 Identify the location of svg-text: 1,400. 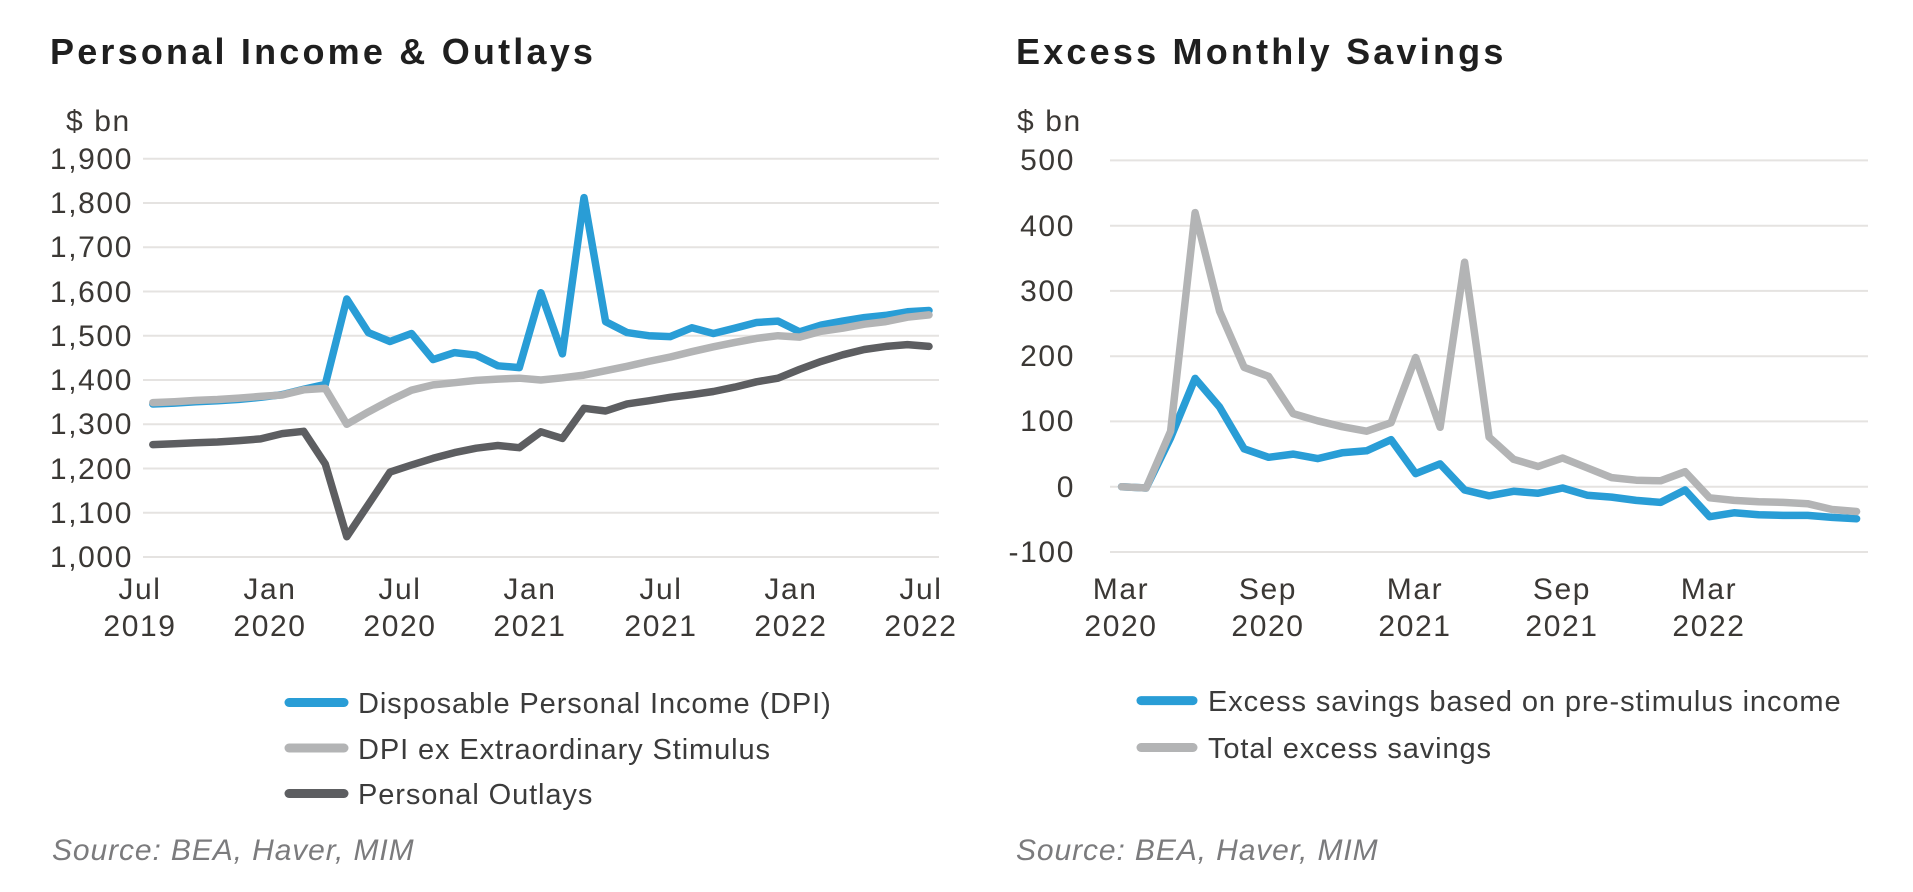
(91, 380).